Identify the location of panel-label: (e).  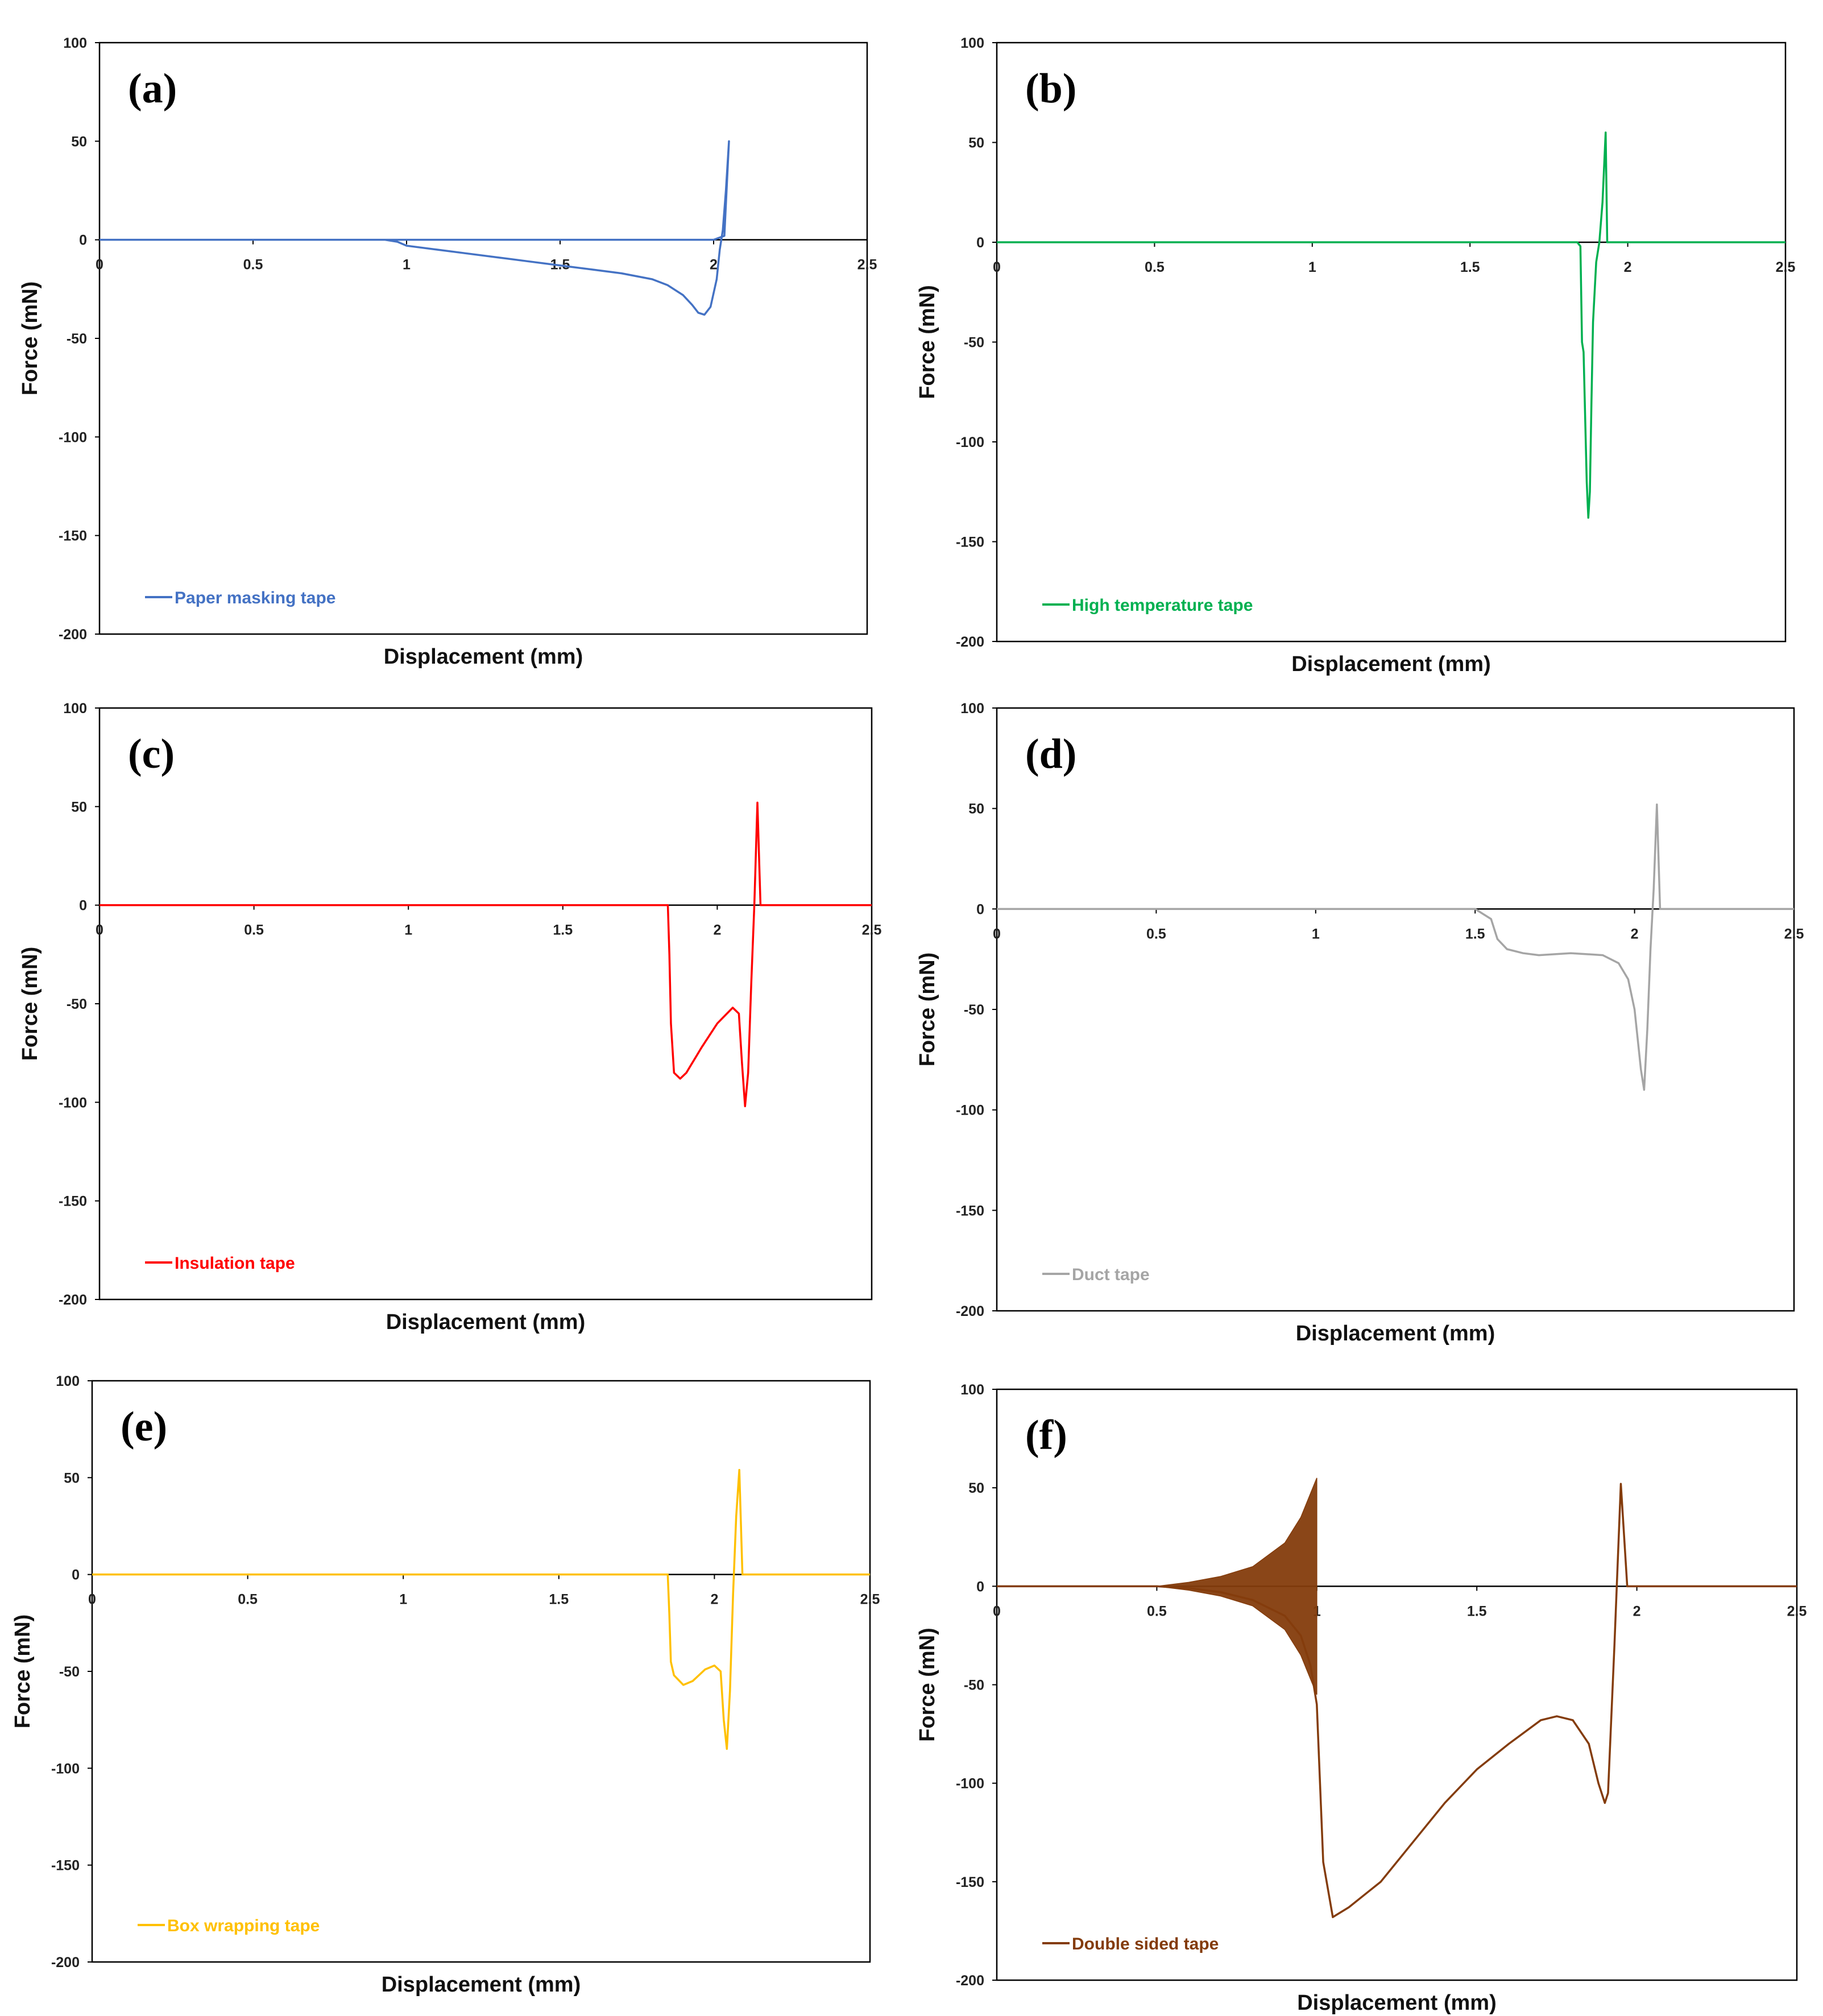
(144, 1427).